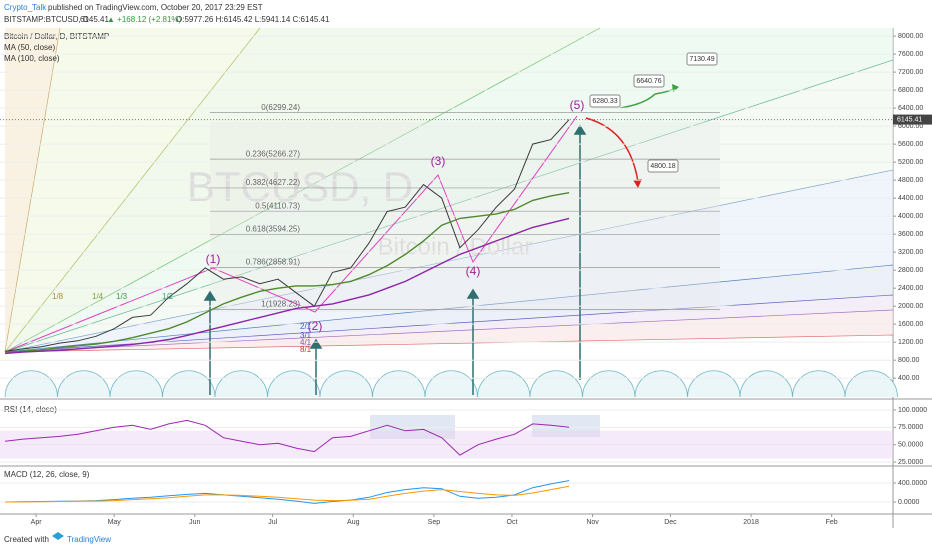 Image resolution: width=932 pixels, height=550 pixels. I want to click on y-tick-label: 1600.00, so click(910, 324).